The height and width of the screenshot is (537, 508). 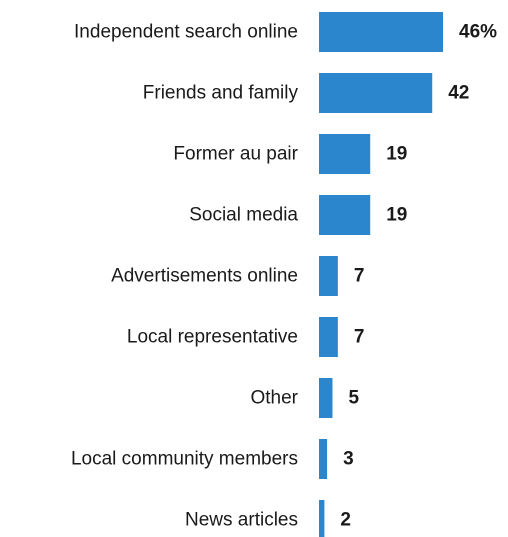 What do you see at coordinates (221, 93) in the screenshot?
I see `category-label-1: Friends and family` at bounding box center [221, 93].